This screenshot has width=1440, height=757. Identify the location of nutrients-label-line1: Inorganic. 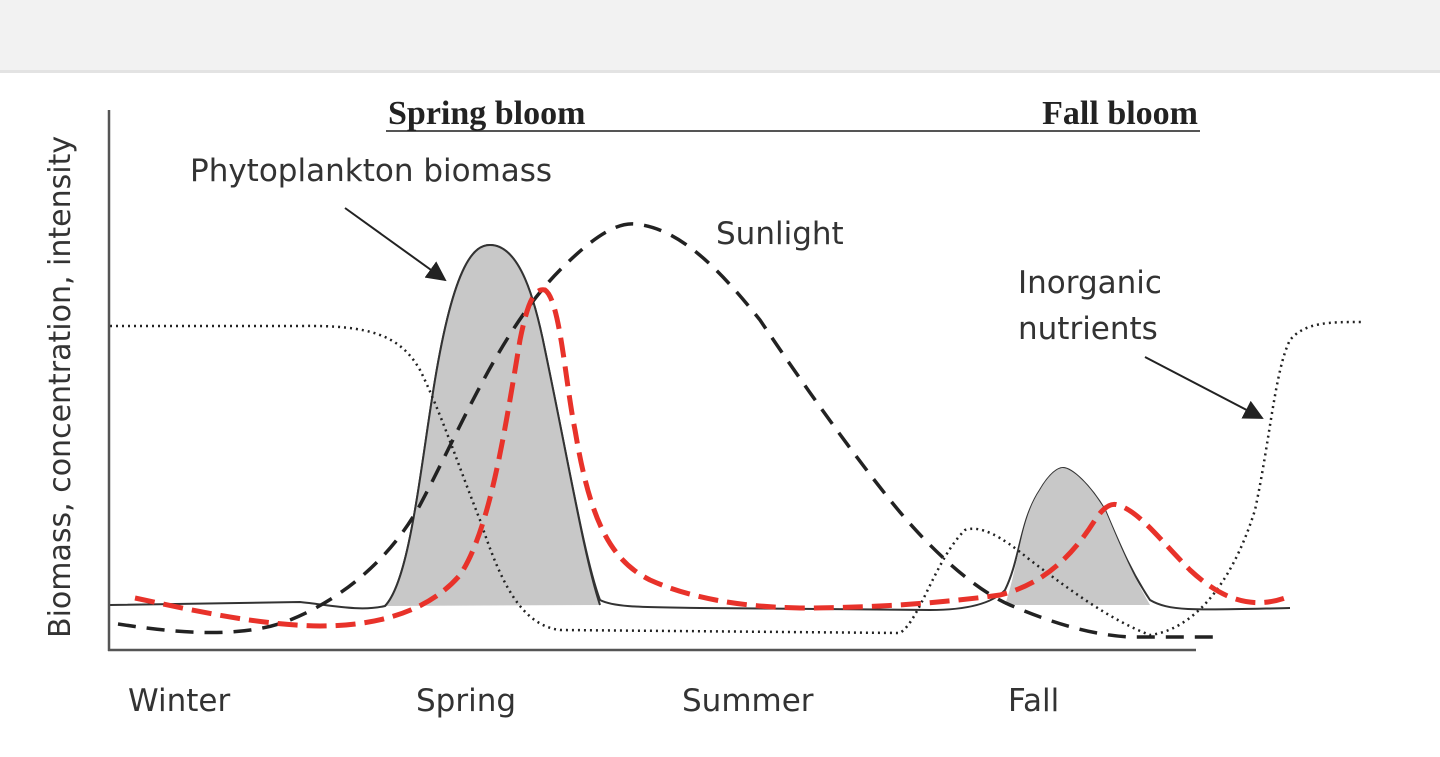
(1090, 283).